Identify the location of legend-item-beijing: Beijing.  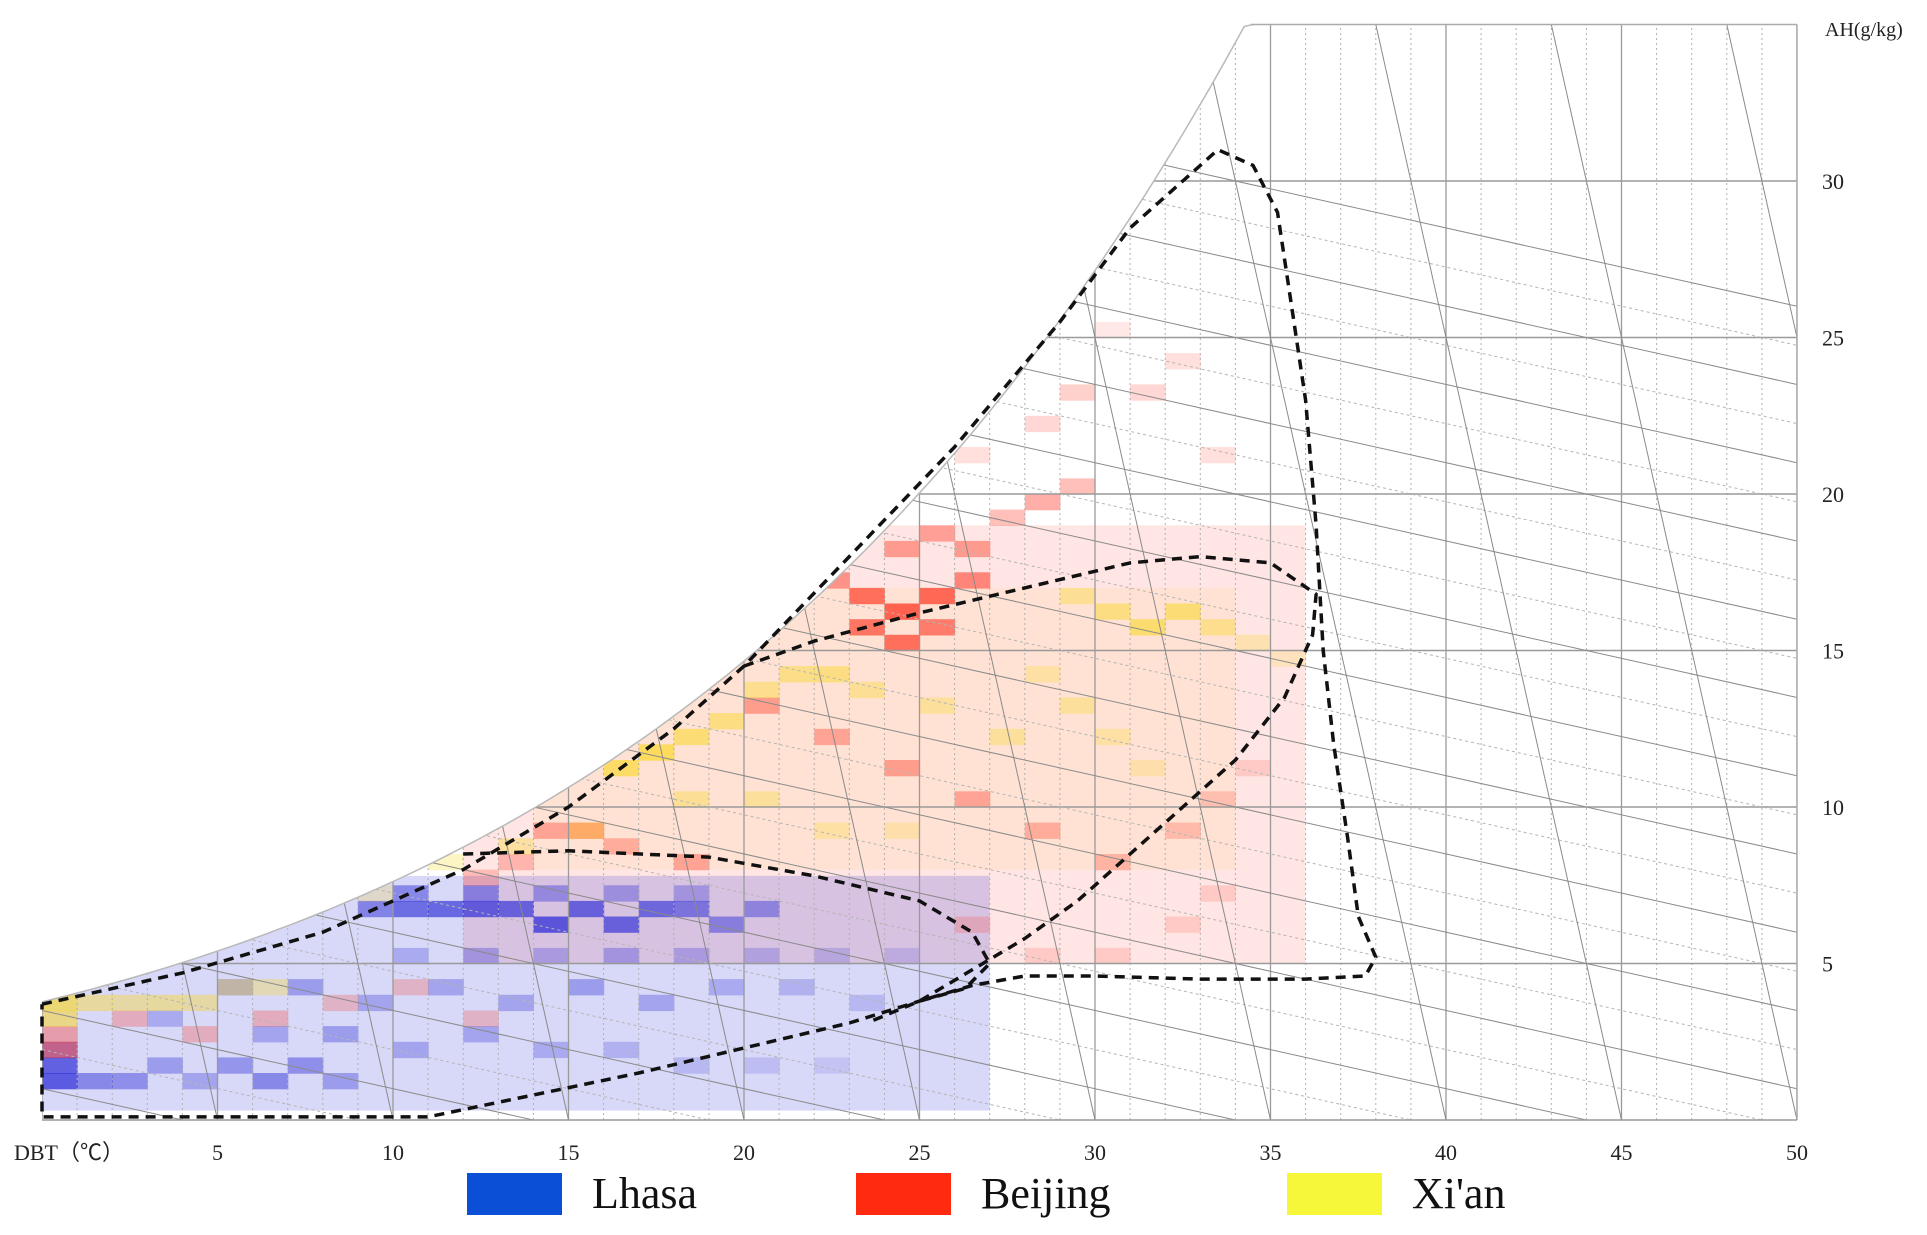
(983, 1194).